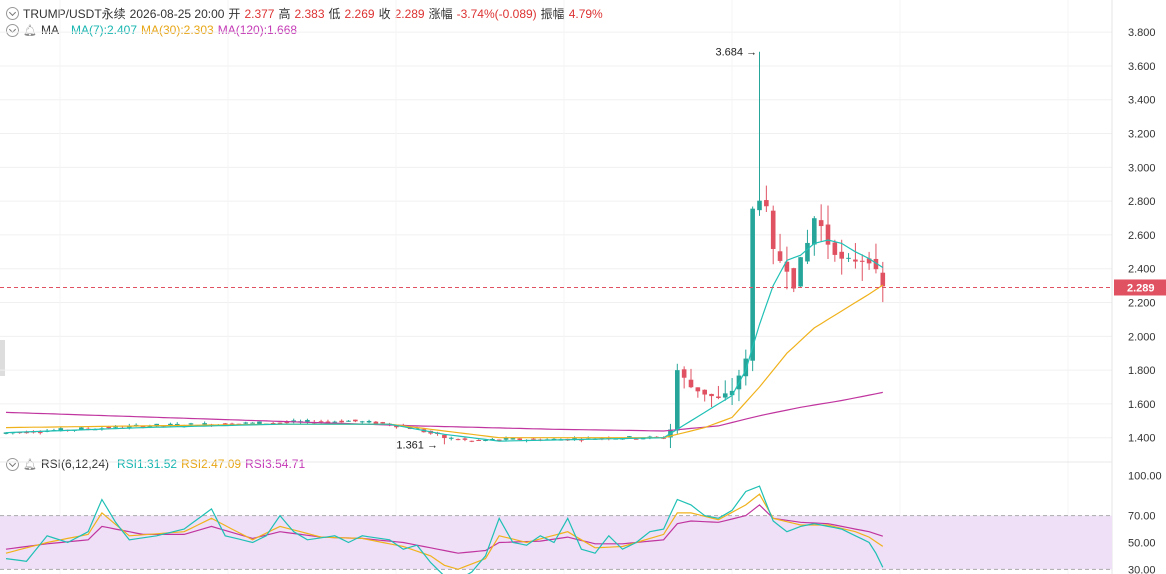 This screenshot has width=1166, height=574. I want to click on rsi-tick-label: 70.00, so click(1142, 517).